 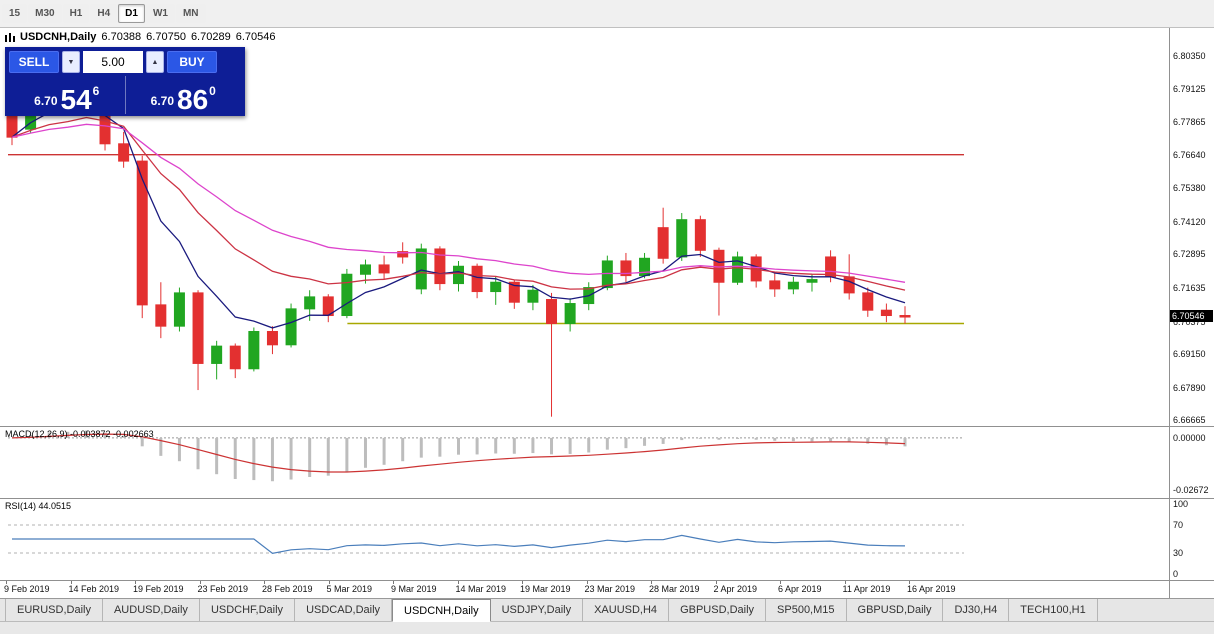 I want to click on macd-panel: MACD(12,26,9) -0.003872 -0.002663, so click(x=584, y=462).